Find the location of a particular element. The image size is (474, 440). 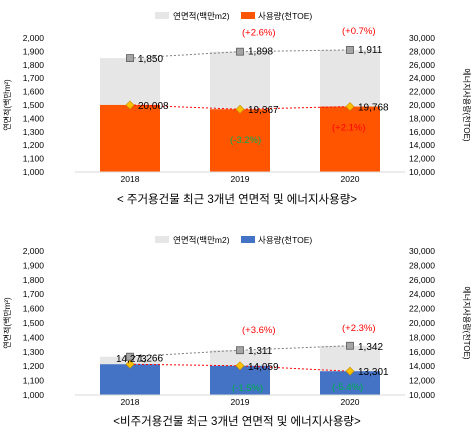

data-label-usage: 14,273 is located at coordinates (131, 359).